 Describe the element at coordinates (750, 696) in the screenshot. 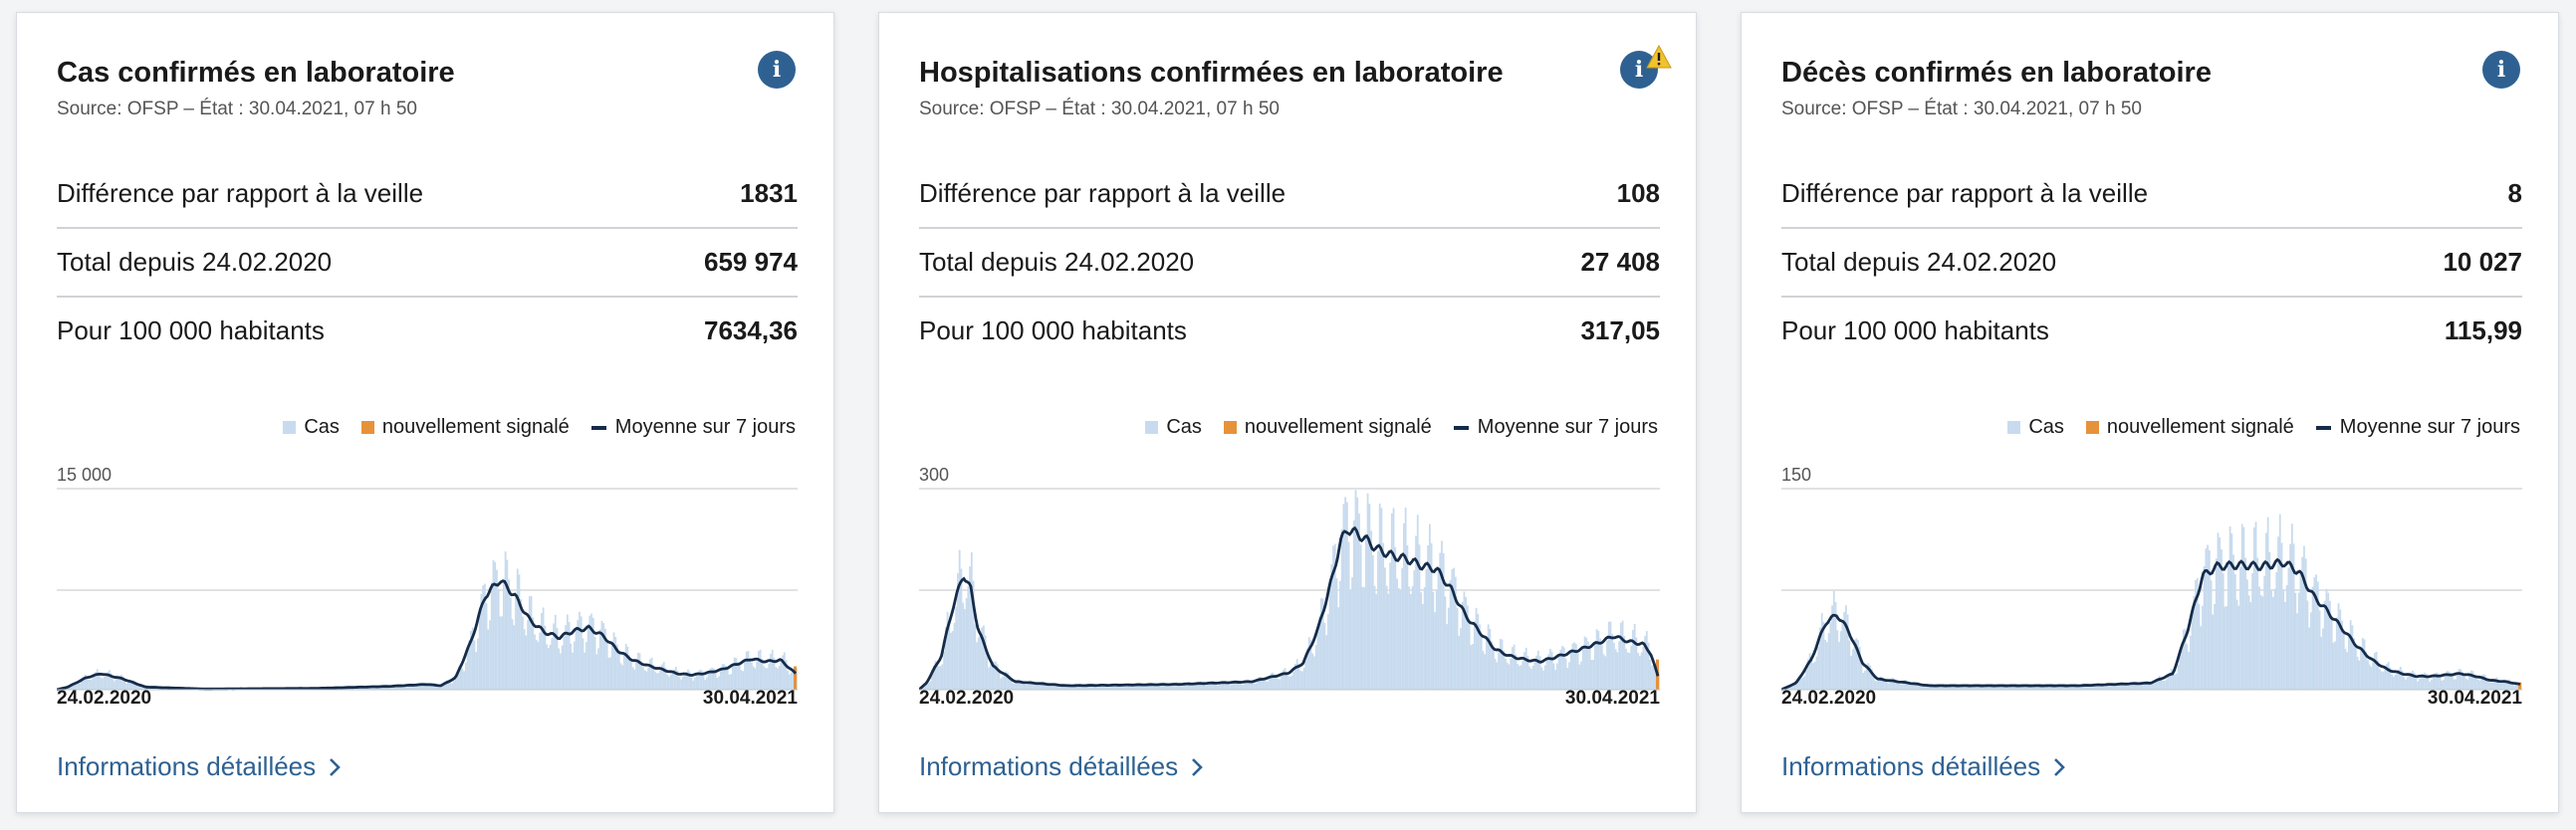

I see `x-end-label: 30.04.2021` at that location.